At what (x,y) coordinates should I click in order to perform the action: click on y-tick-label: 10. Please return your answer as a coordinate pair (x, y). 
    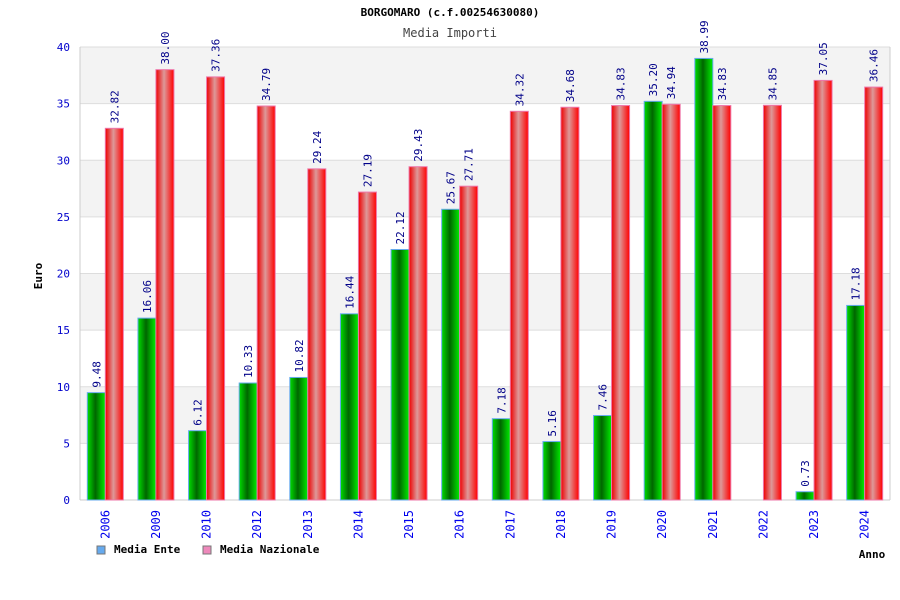
    Looking at the image, I should click on (63, 387).